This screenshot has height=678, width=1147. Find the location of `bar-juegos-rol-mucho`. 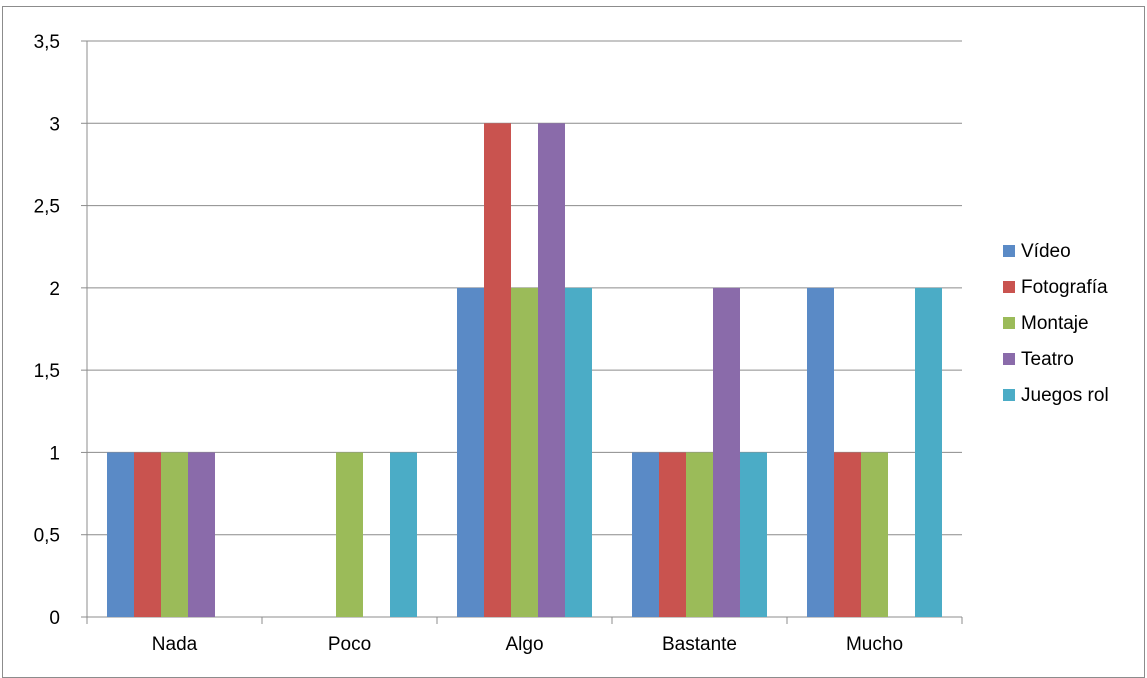

bar-juegos-rol-mucho is located at coordinates (928, 452).